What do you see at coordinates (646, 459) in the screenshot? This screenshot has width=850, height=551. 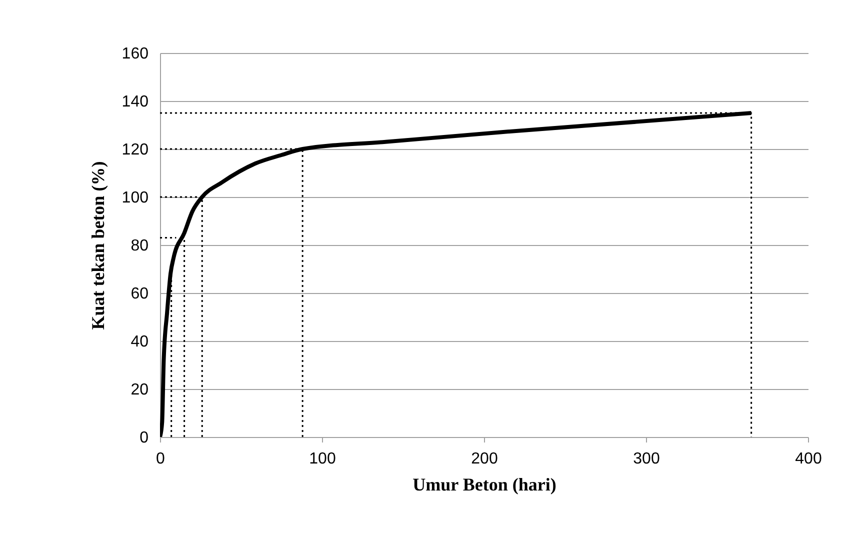 I see `x-tick-label: 300` at bounding box center [646, 459].